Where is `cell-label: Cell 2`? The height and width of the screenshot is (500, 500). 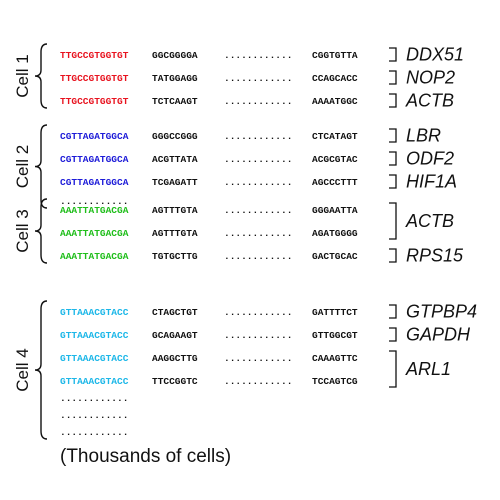
cell-label: Cell 2 is located at coordinates (22, 166).